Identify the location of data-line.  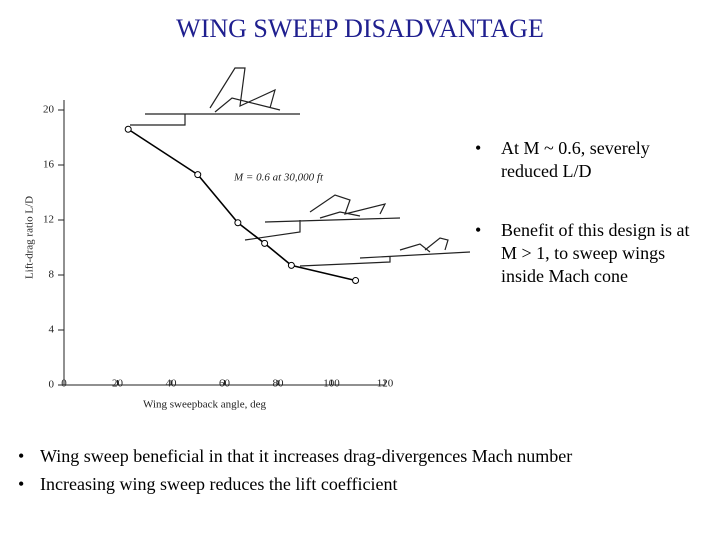
(241, 205).